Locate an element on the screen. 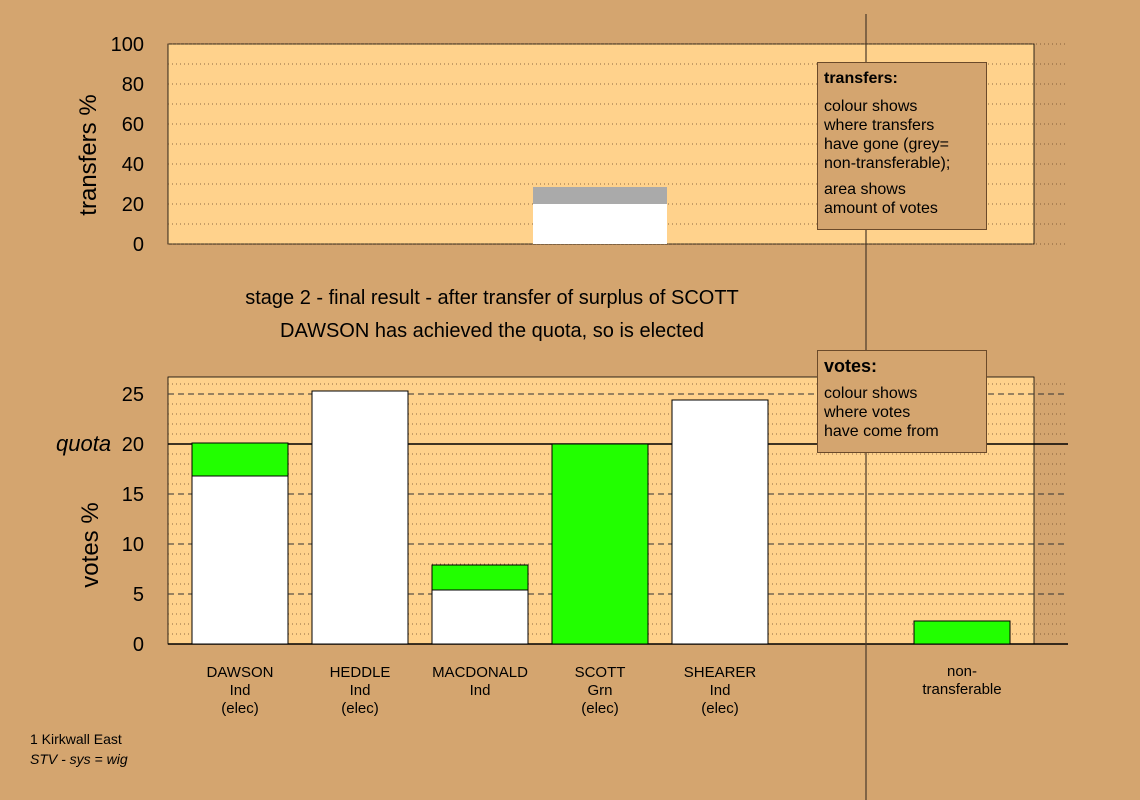  transfers-y-tick-label: 40 is located at coordinates (133, 165).